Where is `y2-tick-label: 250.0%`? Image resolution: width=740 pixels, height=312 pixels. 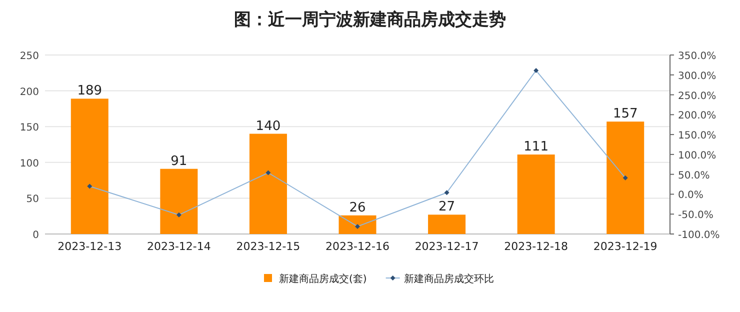 y2-tick-label: 250.0% is located at coordinates (697, 96).